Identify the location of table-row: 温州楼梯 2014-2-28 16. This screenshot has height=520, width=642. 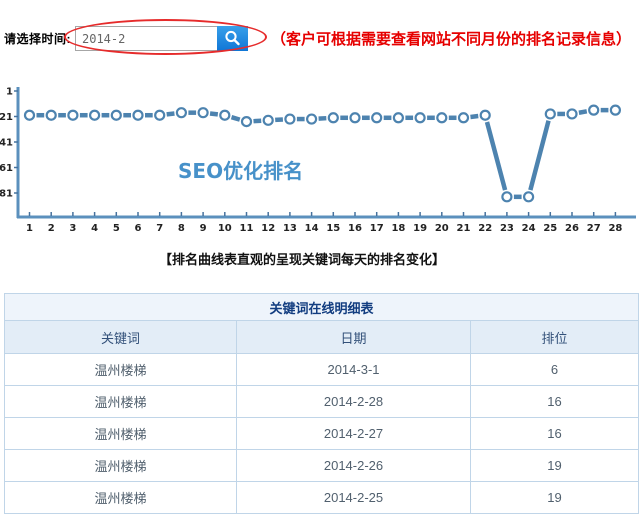
(322, 401).